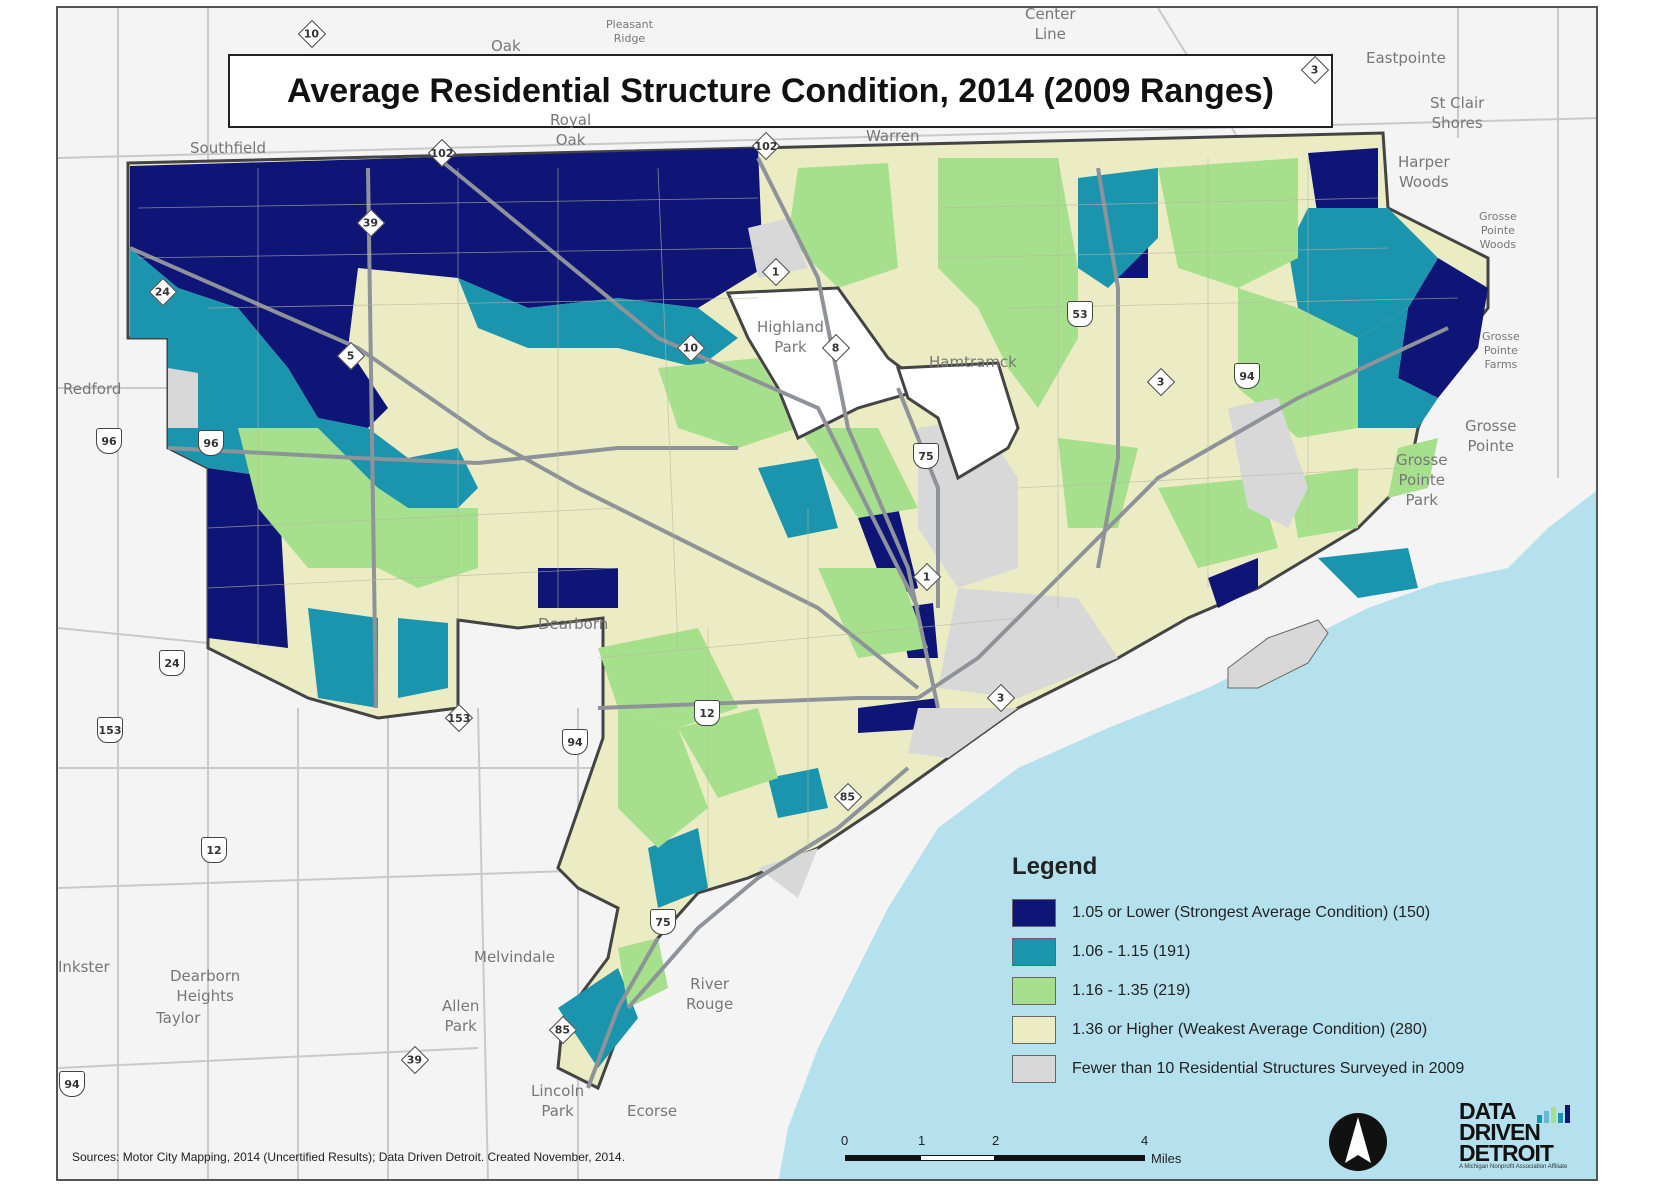 The width and height of the screenshot is (1654, 1191). Describe the element at coordinates (1491, 436) in the screenshot. I see `place-grosse-pointe: Grosse Pointe` at that location.